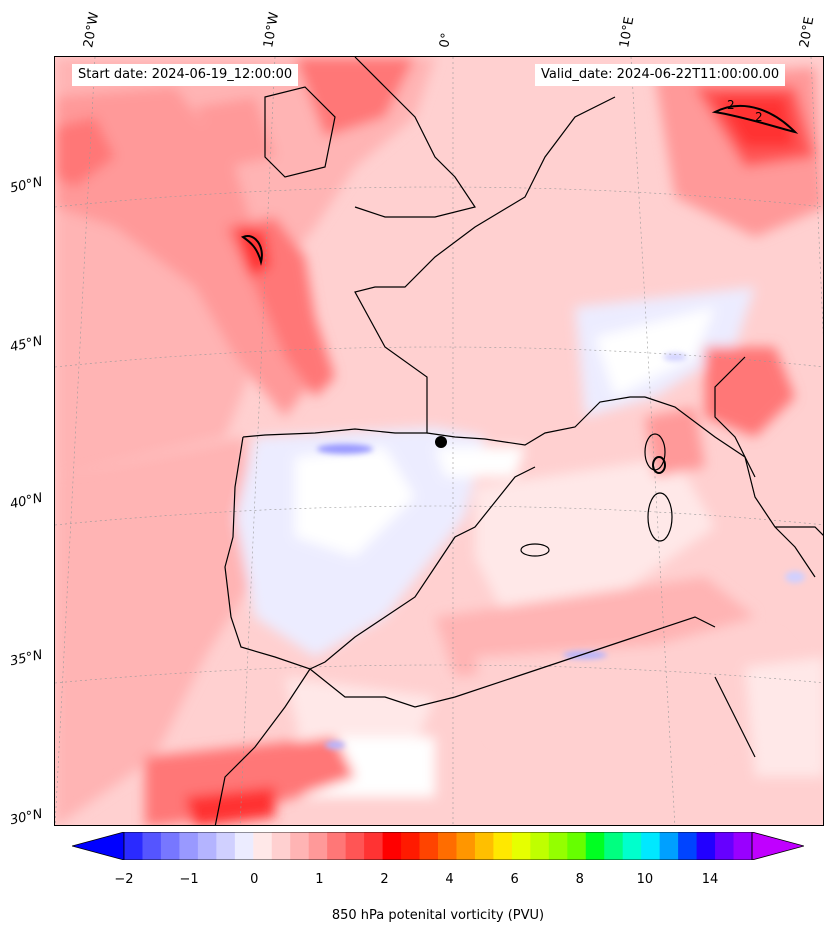  I want to click on colorbar-label: 850 hPa potenital vorticity (PVU), so click(438, 915).